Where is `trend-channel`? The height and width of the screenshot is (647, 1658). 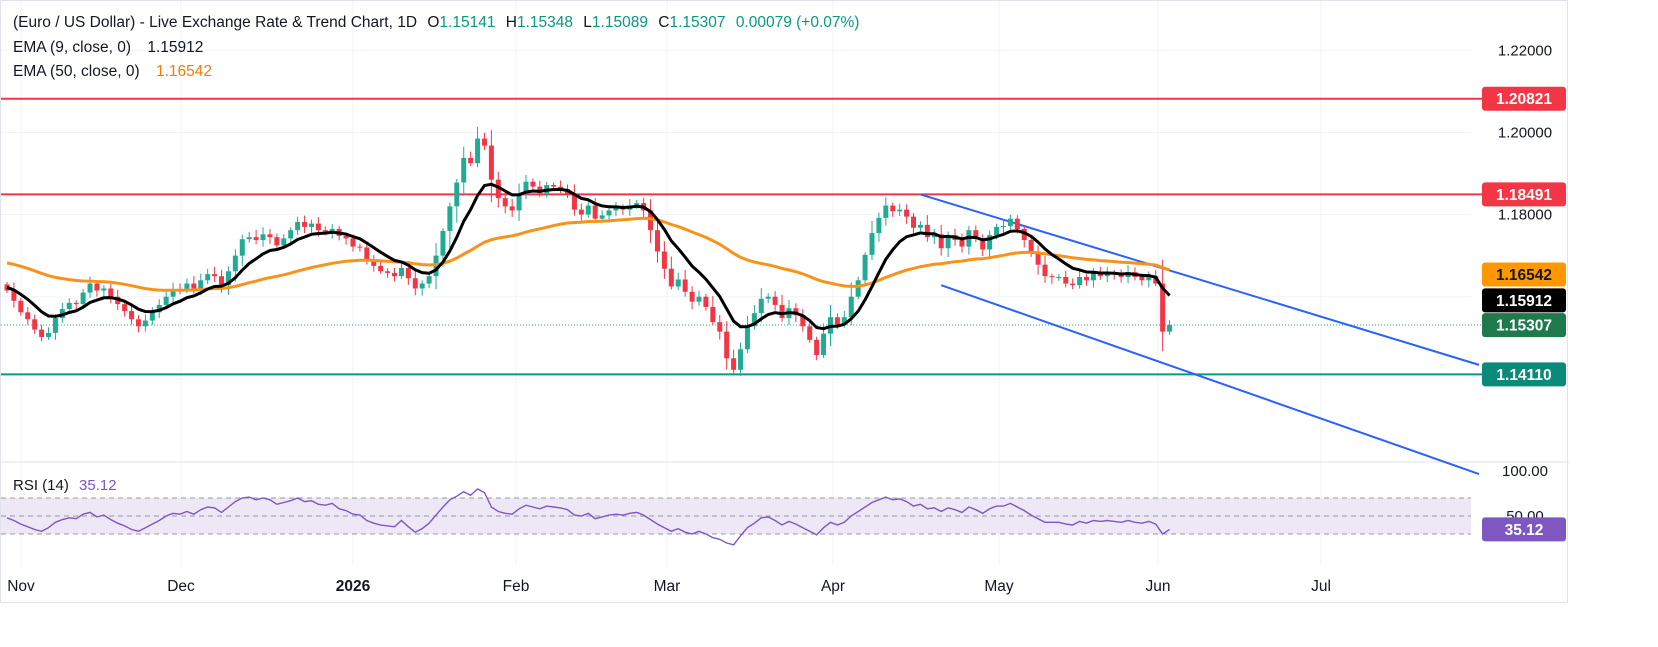 trend-channel is located at coordinates (1200, 334).